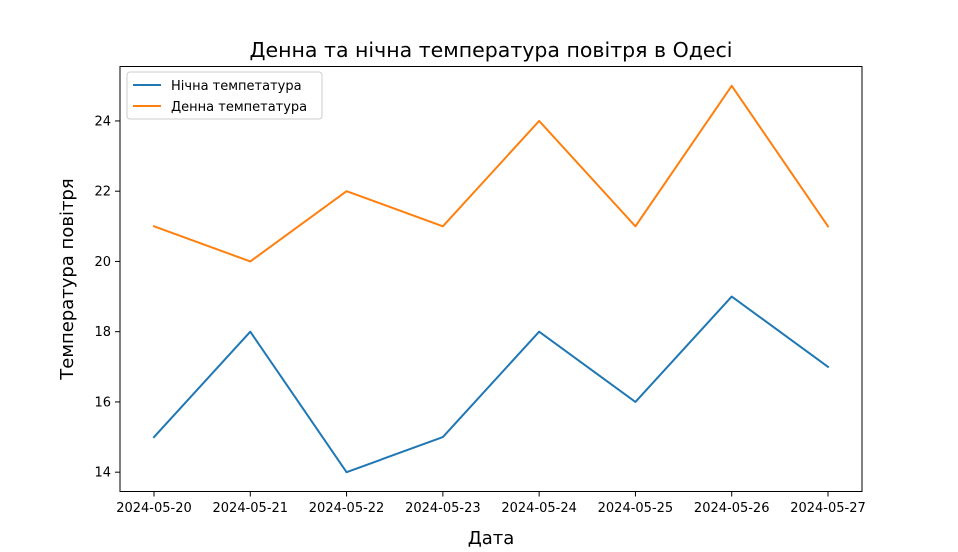  I want to click on y-tick-label: 16, so click(102, 402).